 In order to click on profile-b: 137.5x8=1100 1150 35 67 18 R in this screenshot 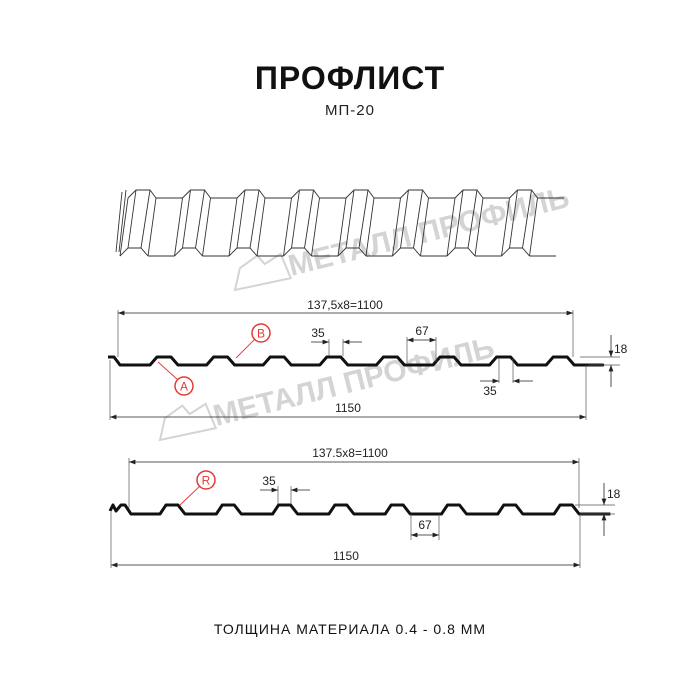, I will do `click(364, 507)`.